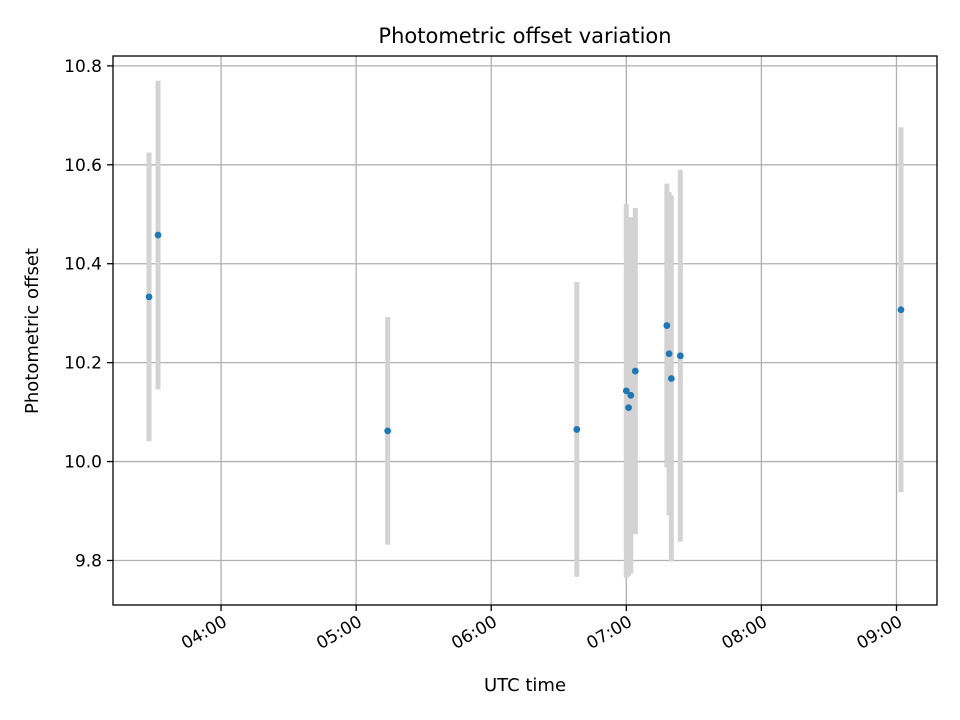 Image resolution: width=960 pixels, height=720 pixels. What do you see at coordinates (83, 364) in the screenshot?
I see `y-tick-label: 10.2` at bounding box center [83, 364].